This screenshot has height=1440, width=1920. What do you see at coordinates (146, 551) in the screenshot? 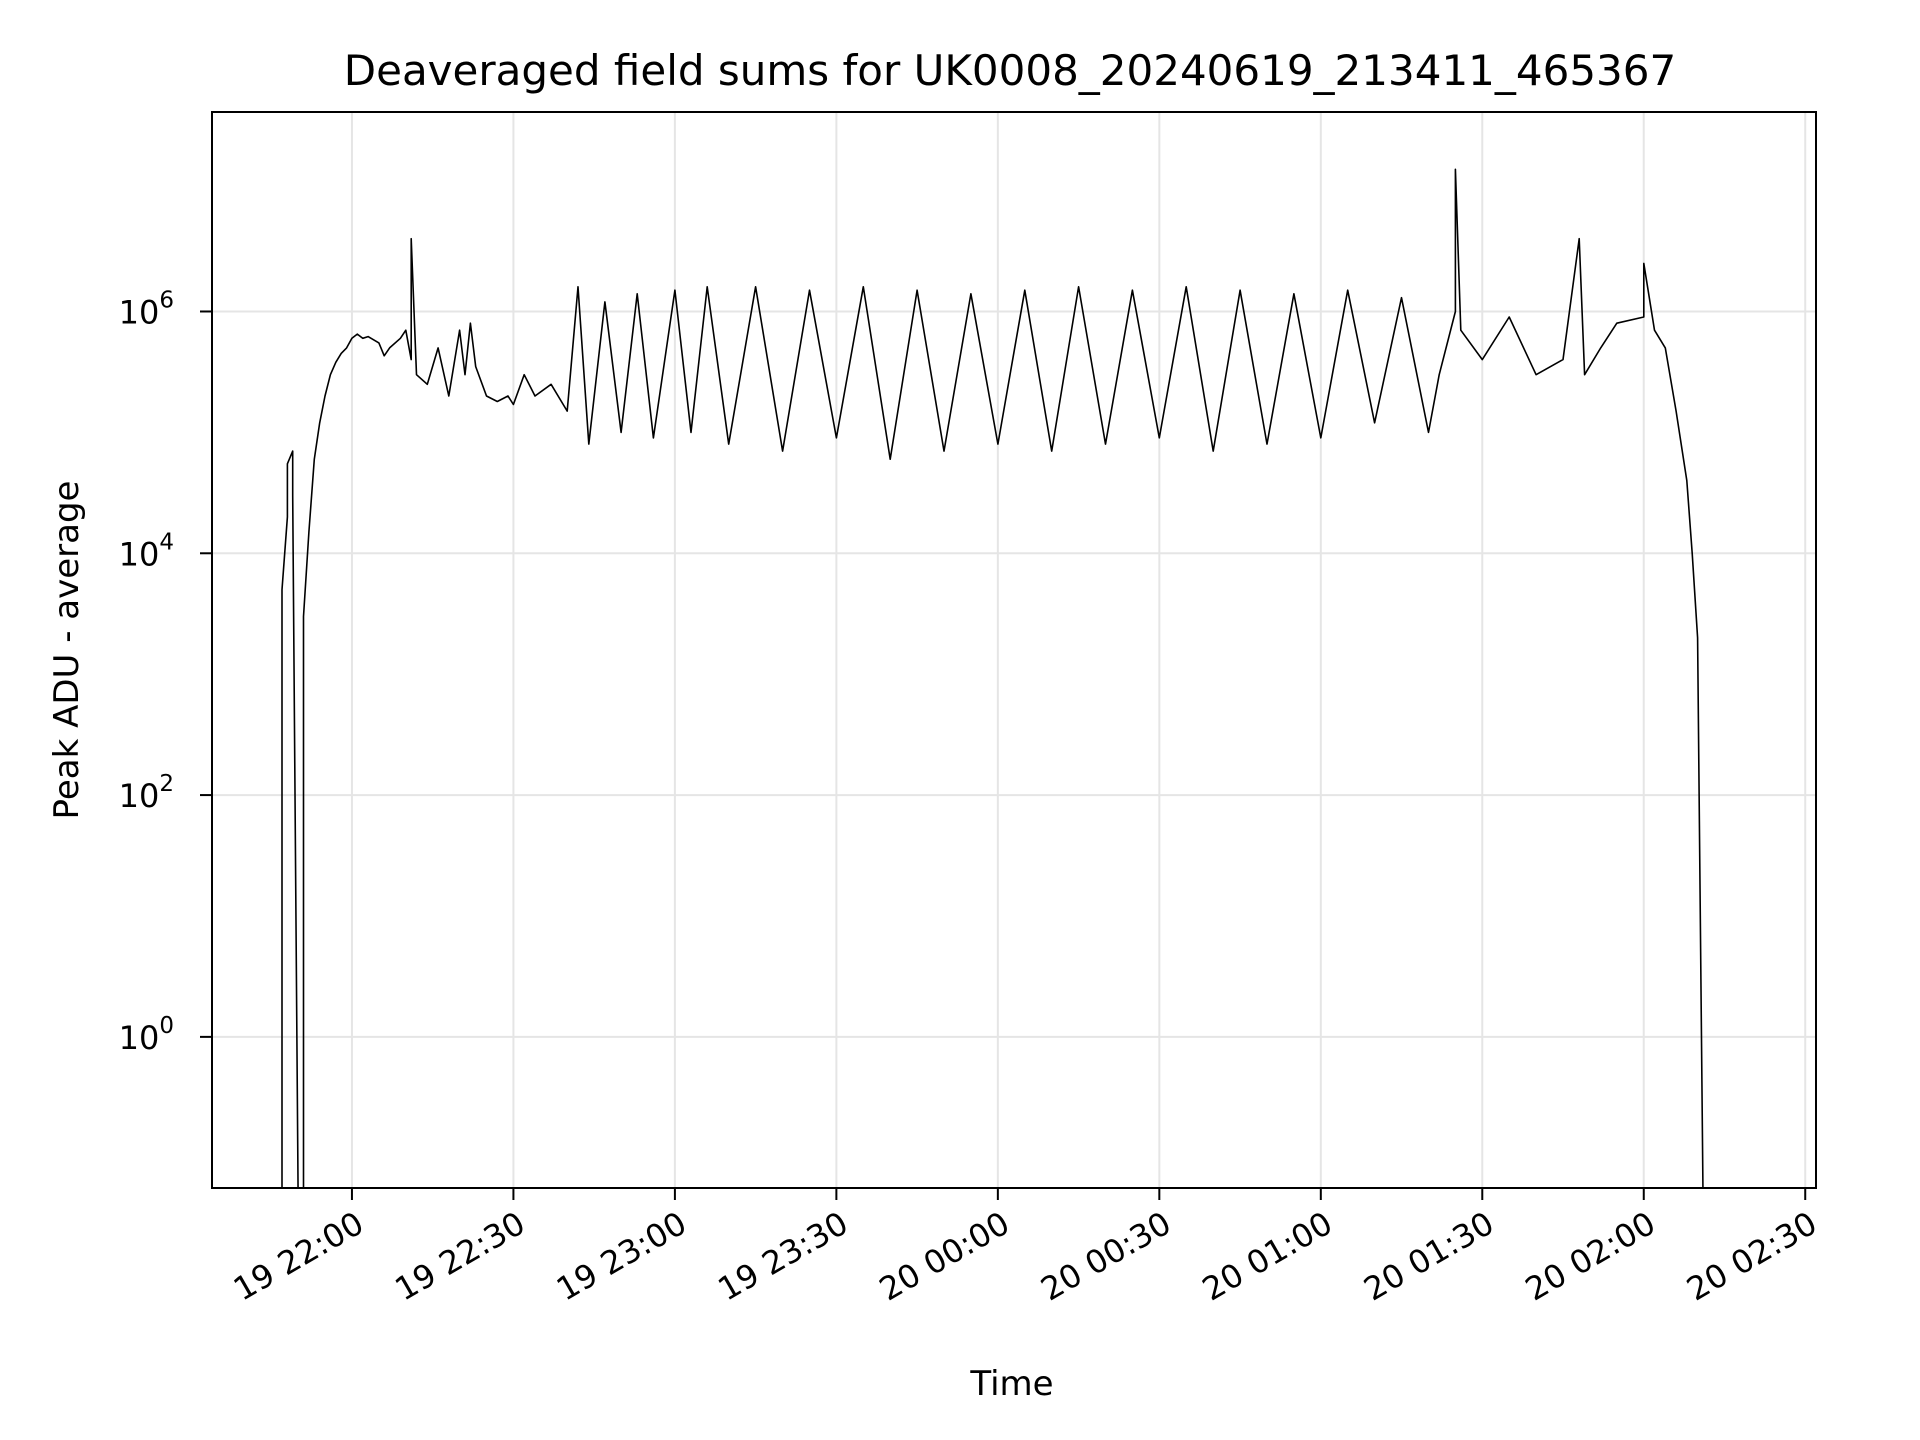
I see `y-tick-label: 10⁴` at bounding box center [146, 551].